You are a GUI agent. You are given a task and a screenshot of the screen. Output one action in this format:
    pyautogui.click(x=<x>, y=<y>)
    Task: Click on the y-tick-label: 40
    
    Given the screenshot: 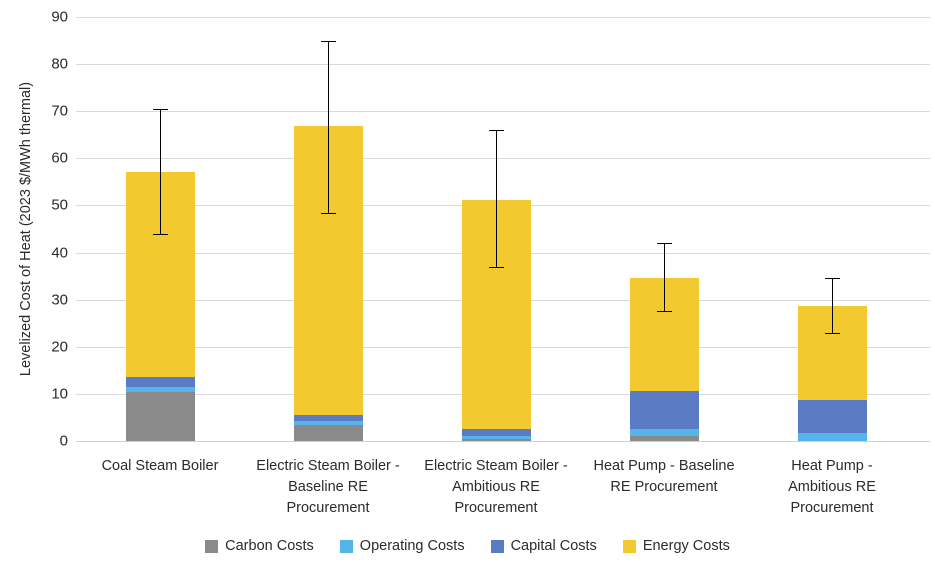 What is the action you would take?
    pyautogui.click(x=59, y=253)
    